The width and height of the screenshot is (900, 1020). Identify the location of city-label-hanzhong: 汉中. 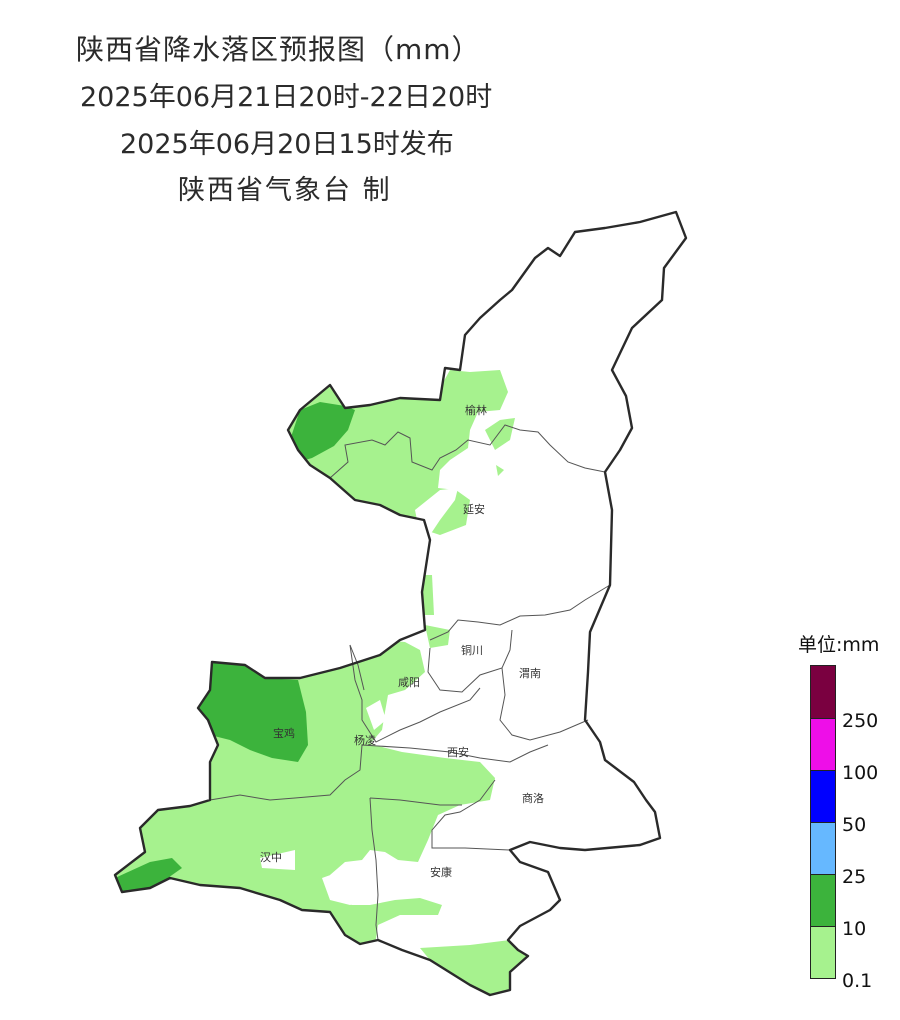
(271, 857).